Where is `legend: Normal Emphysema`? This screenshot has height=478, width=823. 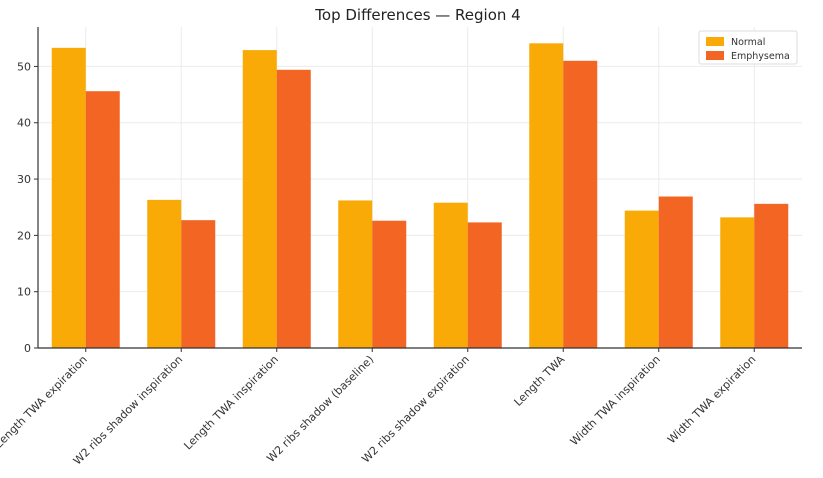
legend: Normal Emphysema is located at coordinates (748, 47).